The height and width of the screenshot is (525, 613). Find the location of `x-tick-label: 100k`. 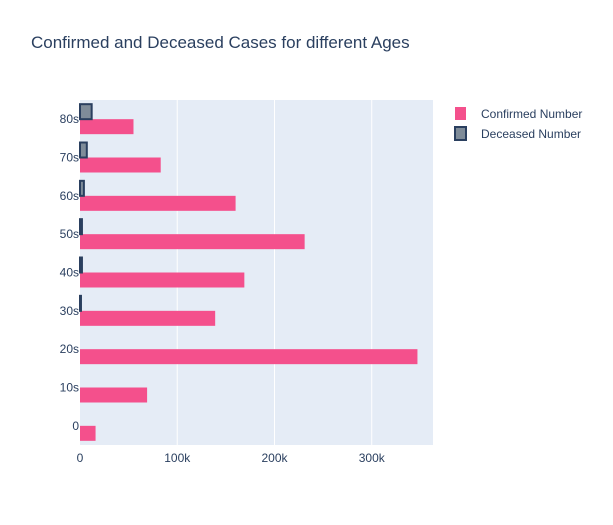

x-tick-label: 100k is located at coordinates (177, 458).